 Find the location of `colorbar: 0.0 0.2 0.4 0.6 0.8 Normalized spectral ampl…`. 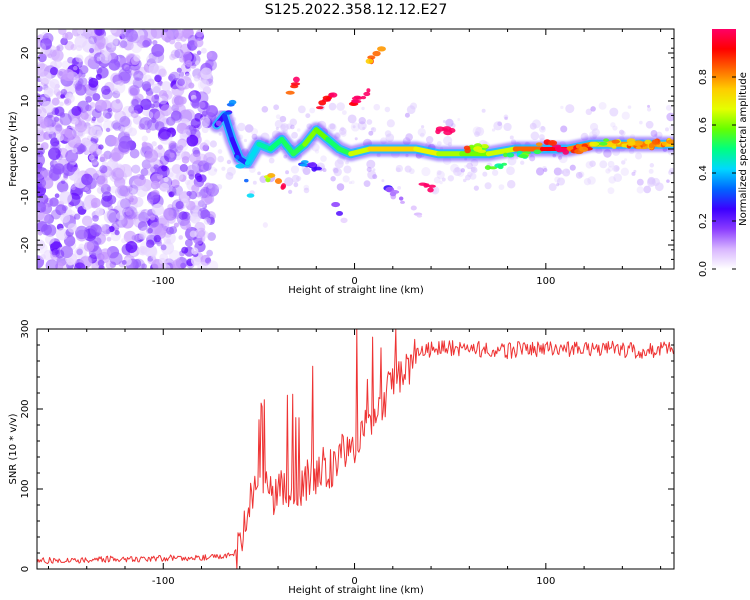

colorbar: 0.0 0.2 0.4 0.6 0.8 Normalized spectral ampl… is located at coordinates (723, 153).